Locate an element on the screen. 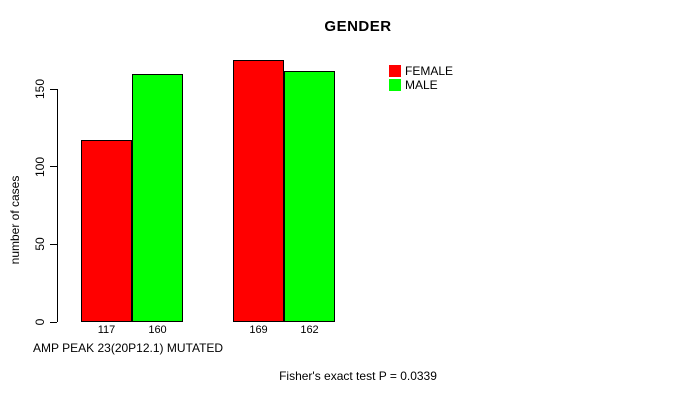  bar-female-group1 is located at coordinates (106, 231).